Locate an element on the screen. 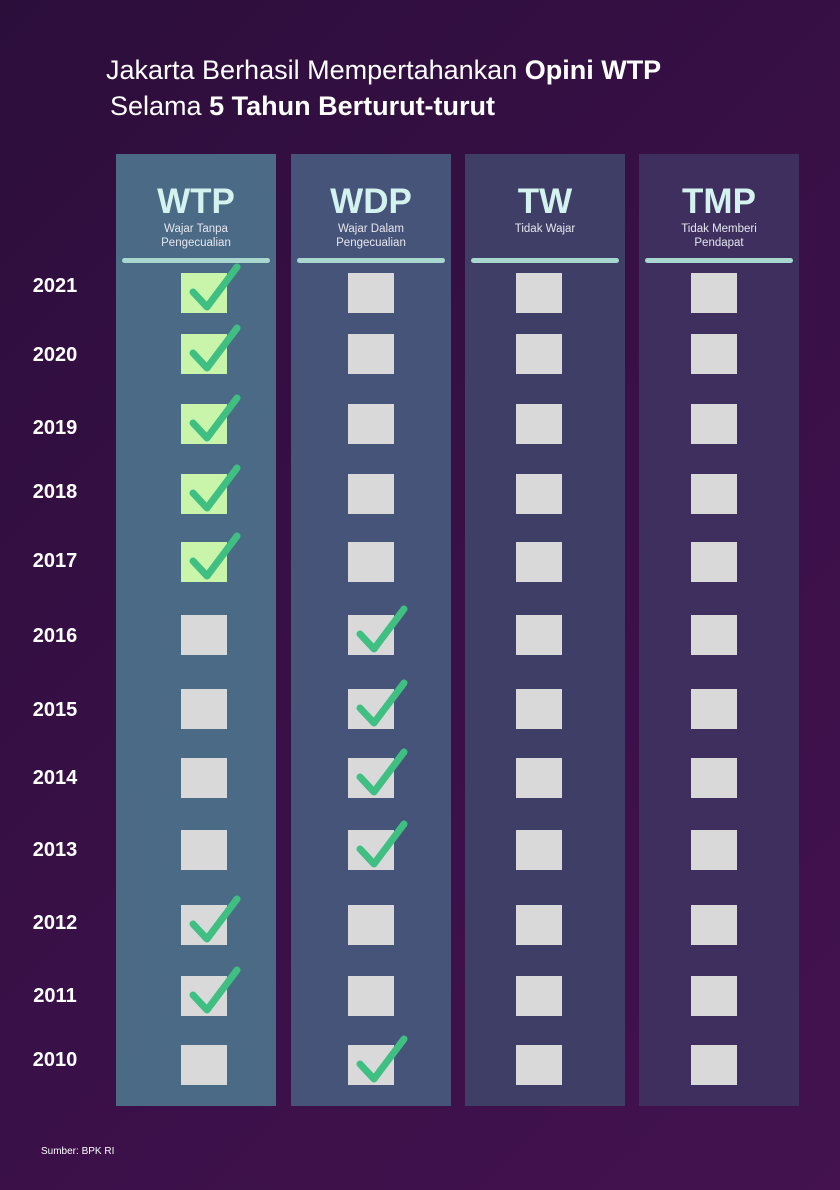 This screenshot has width=840, height=1190. checkbox-wdp-2020 is located at coordinates (371, 354).